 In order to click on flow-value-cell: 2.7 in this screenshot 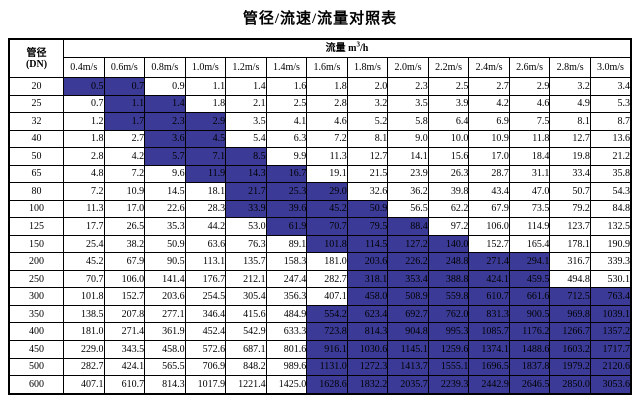, I will do `click(489, 86)`.